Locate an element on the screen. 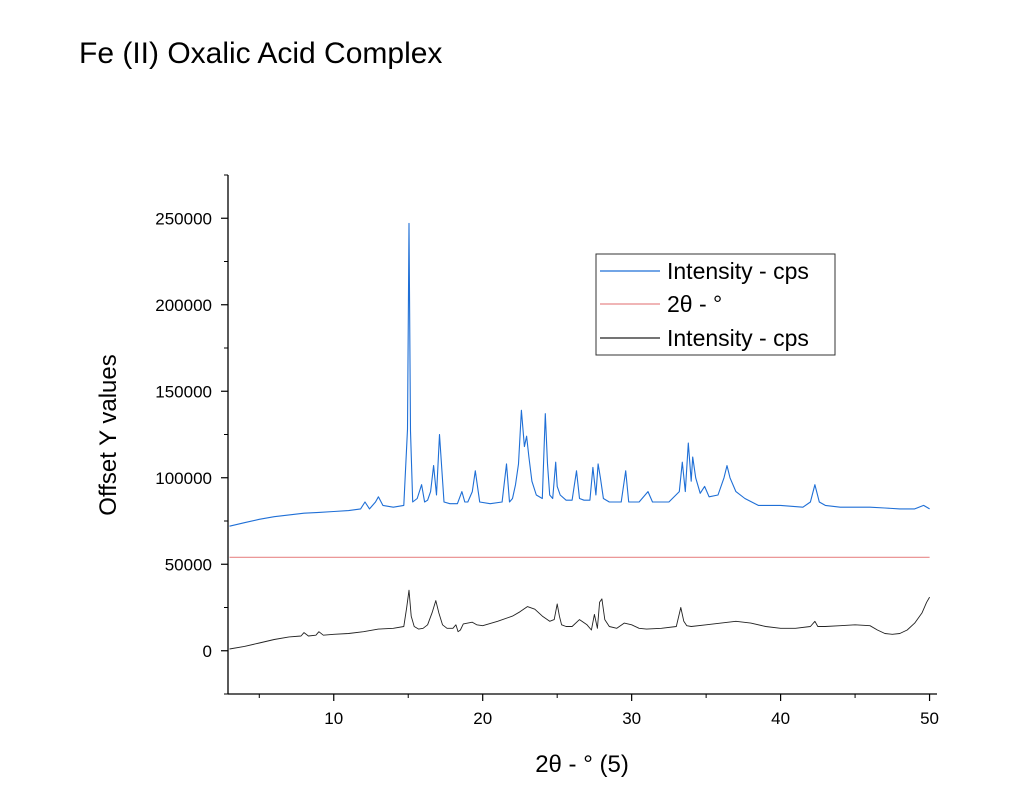 The image size is (1033, 793). x-tick-label: 20 is located at coordinates (482, 718).